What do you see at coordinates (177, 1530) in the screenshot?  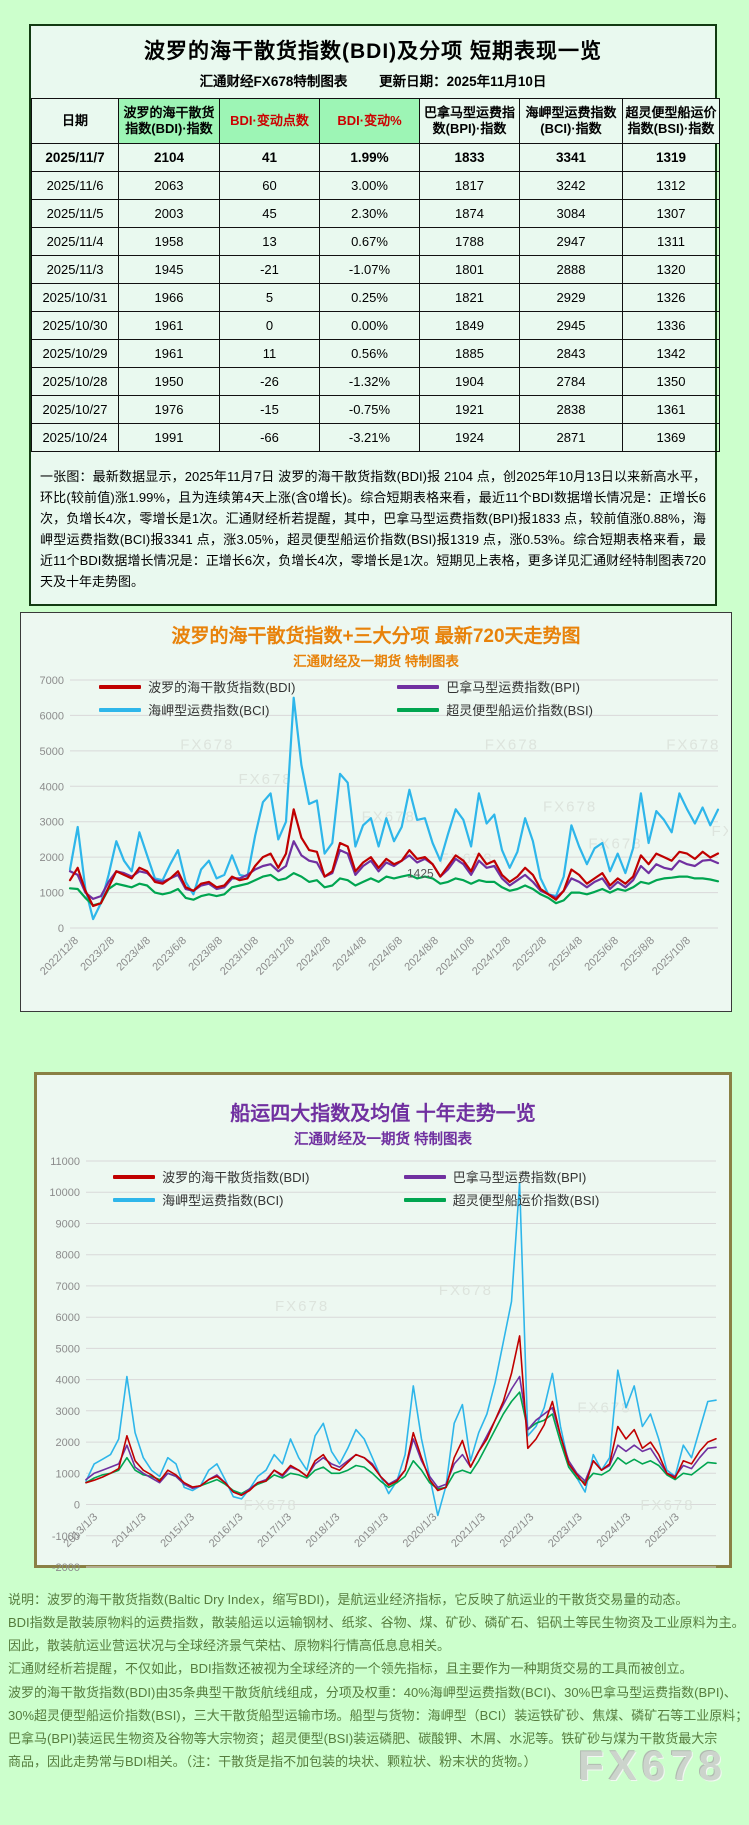 I see `x-tick-label: 2015/1/3` at bounding box center [177, 1530].